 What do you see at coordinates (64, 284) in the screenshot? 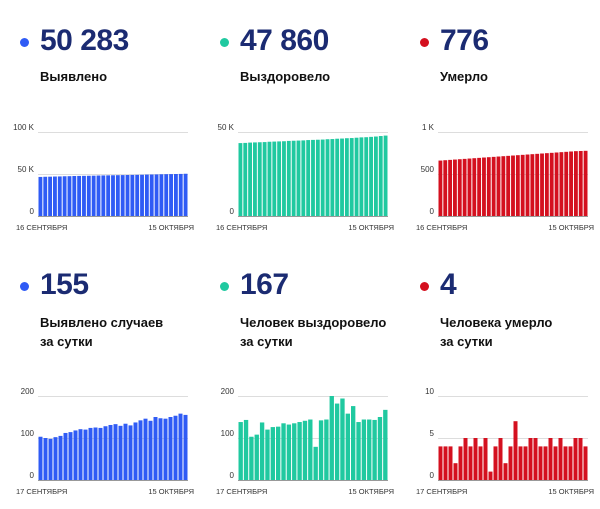
I see `stat-value: 155` at bounding box center [64, 284].